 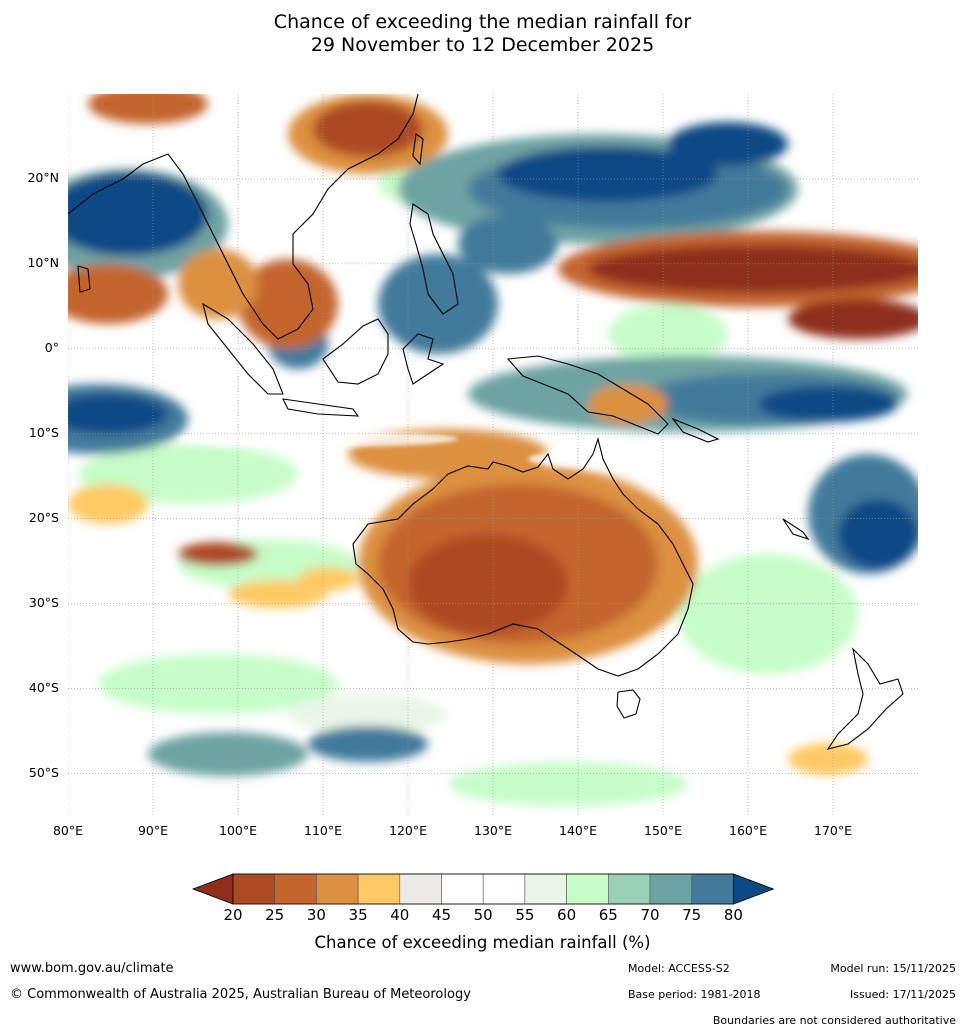 What do you see at coordinates (275, 915) in the screenshot?
I see `colorbar-tick-label: 25` at bounding box center [275, 915].